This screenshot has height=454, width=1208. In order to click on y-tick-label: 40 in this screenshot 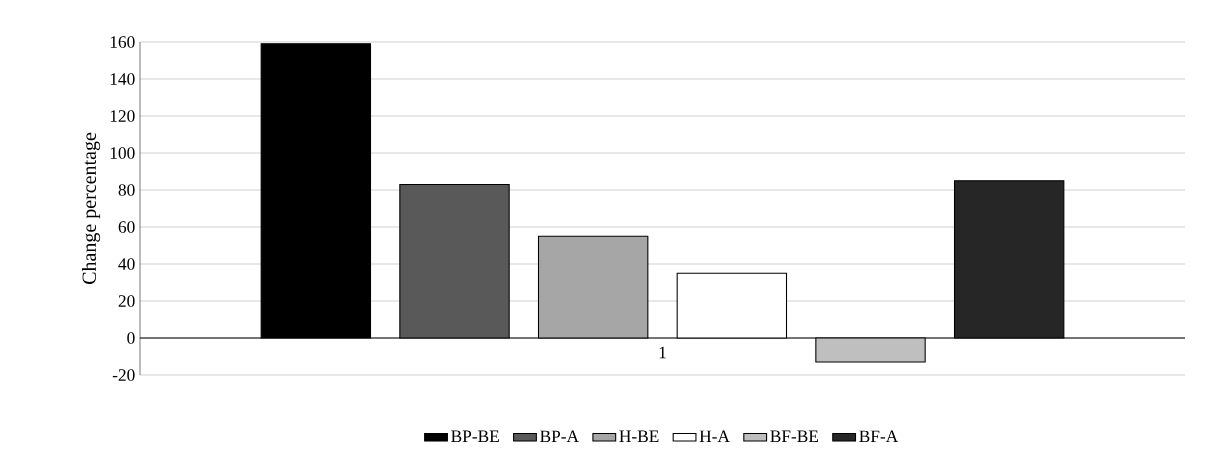, I will do `click(126, 264)`.